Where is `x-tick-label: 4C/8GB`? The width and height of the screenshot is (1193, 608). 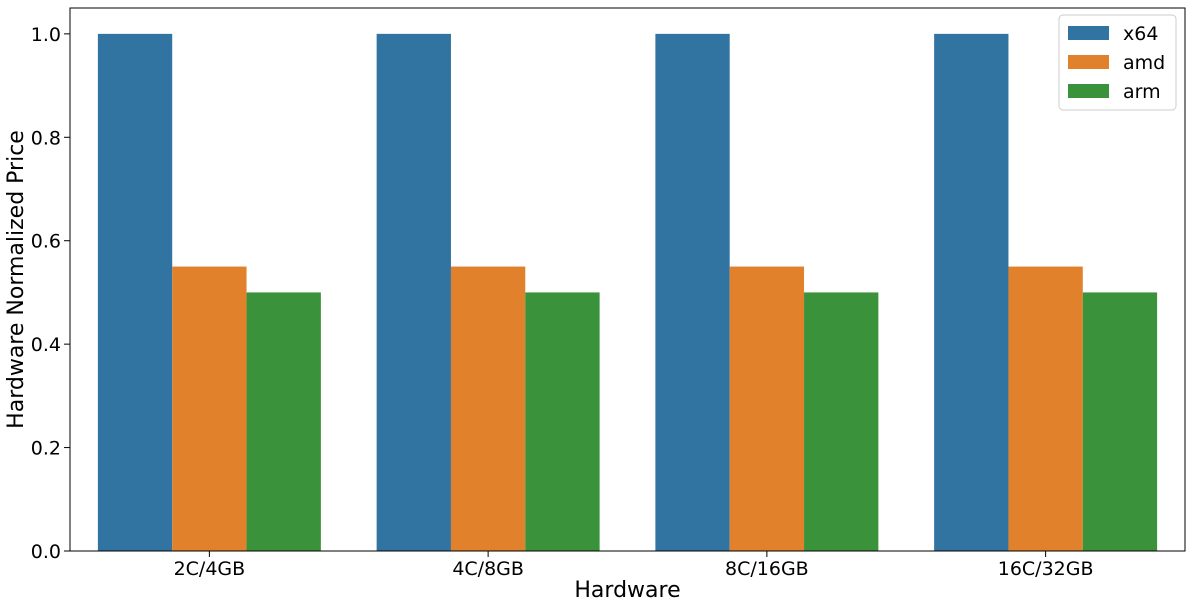 x-tick-label: 4C/8GB is located at coordinates (488, 569).